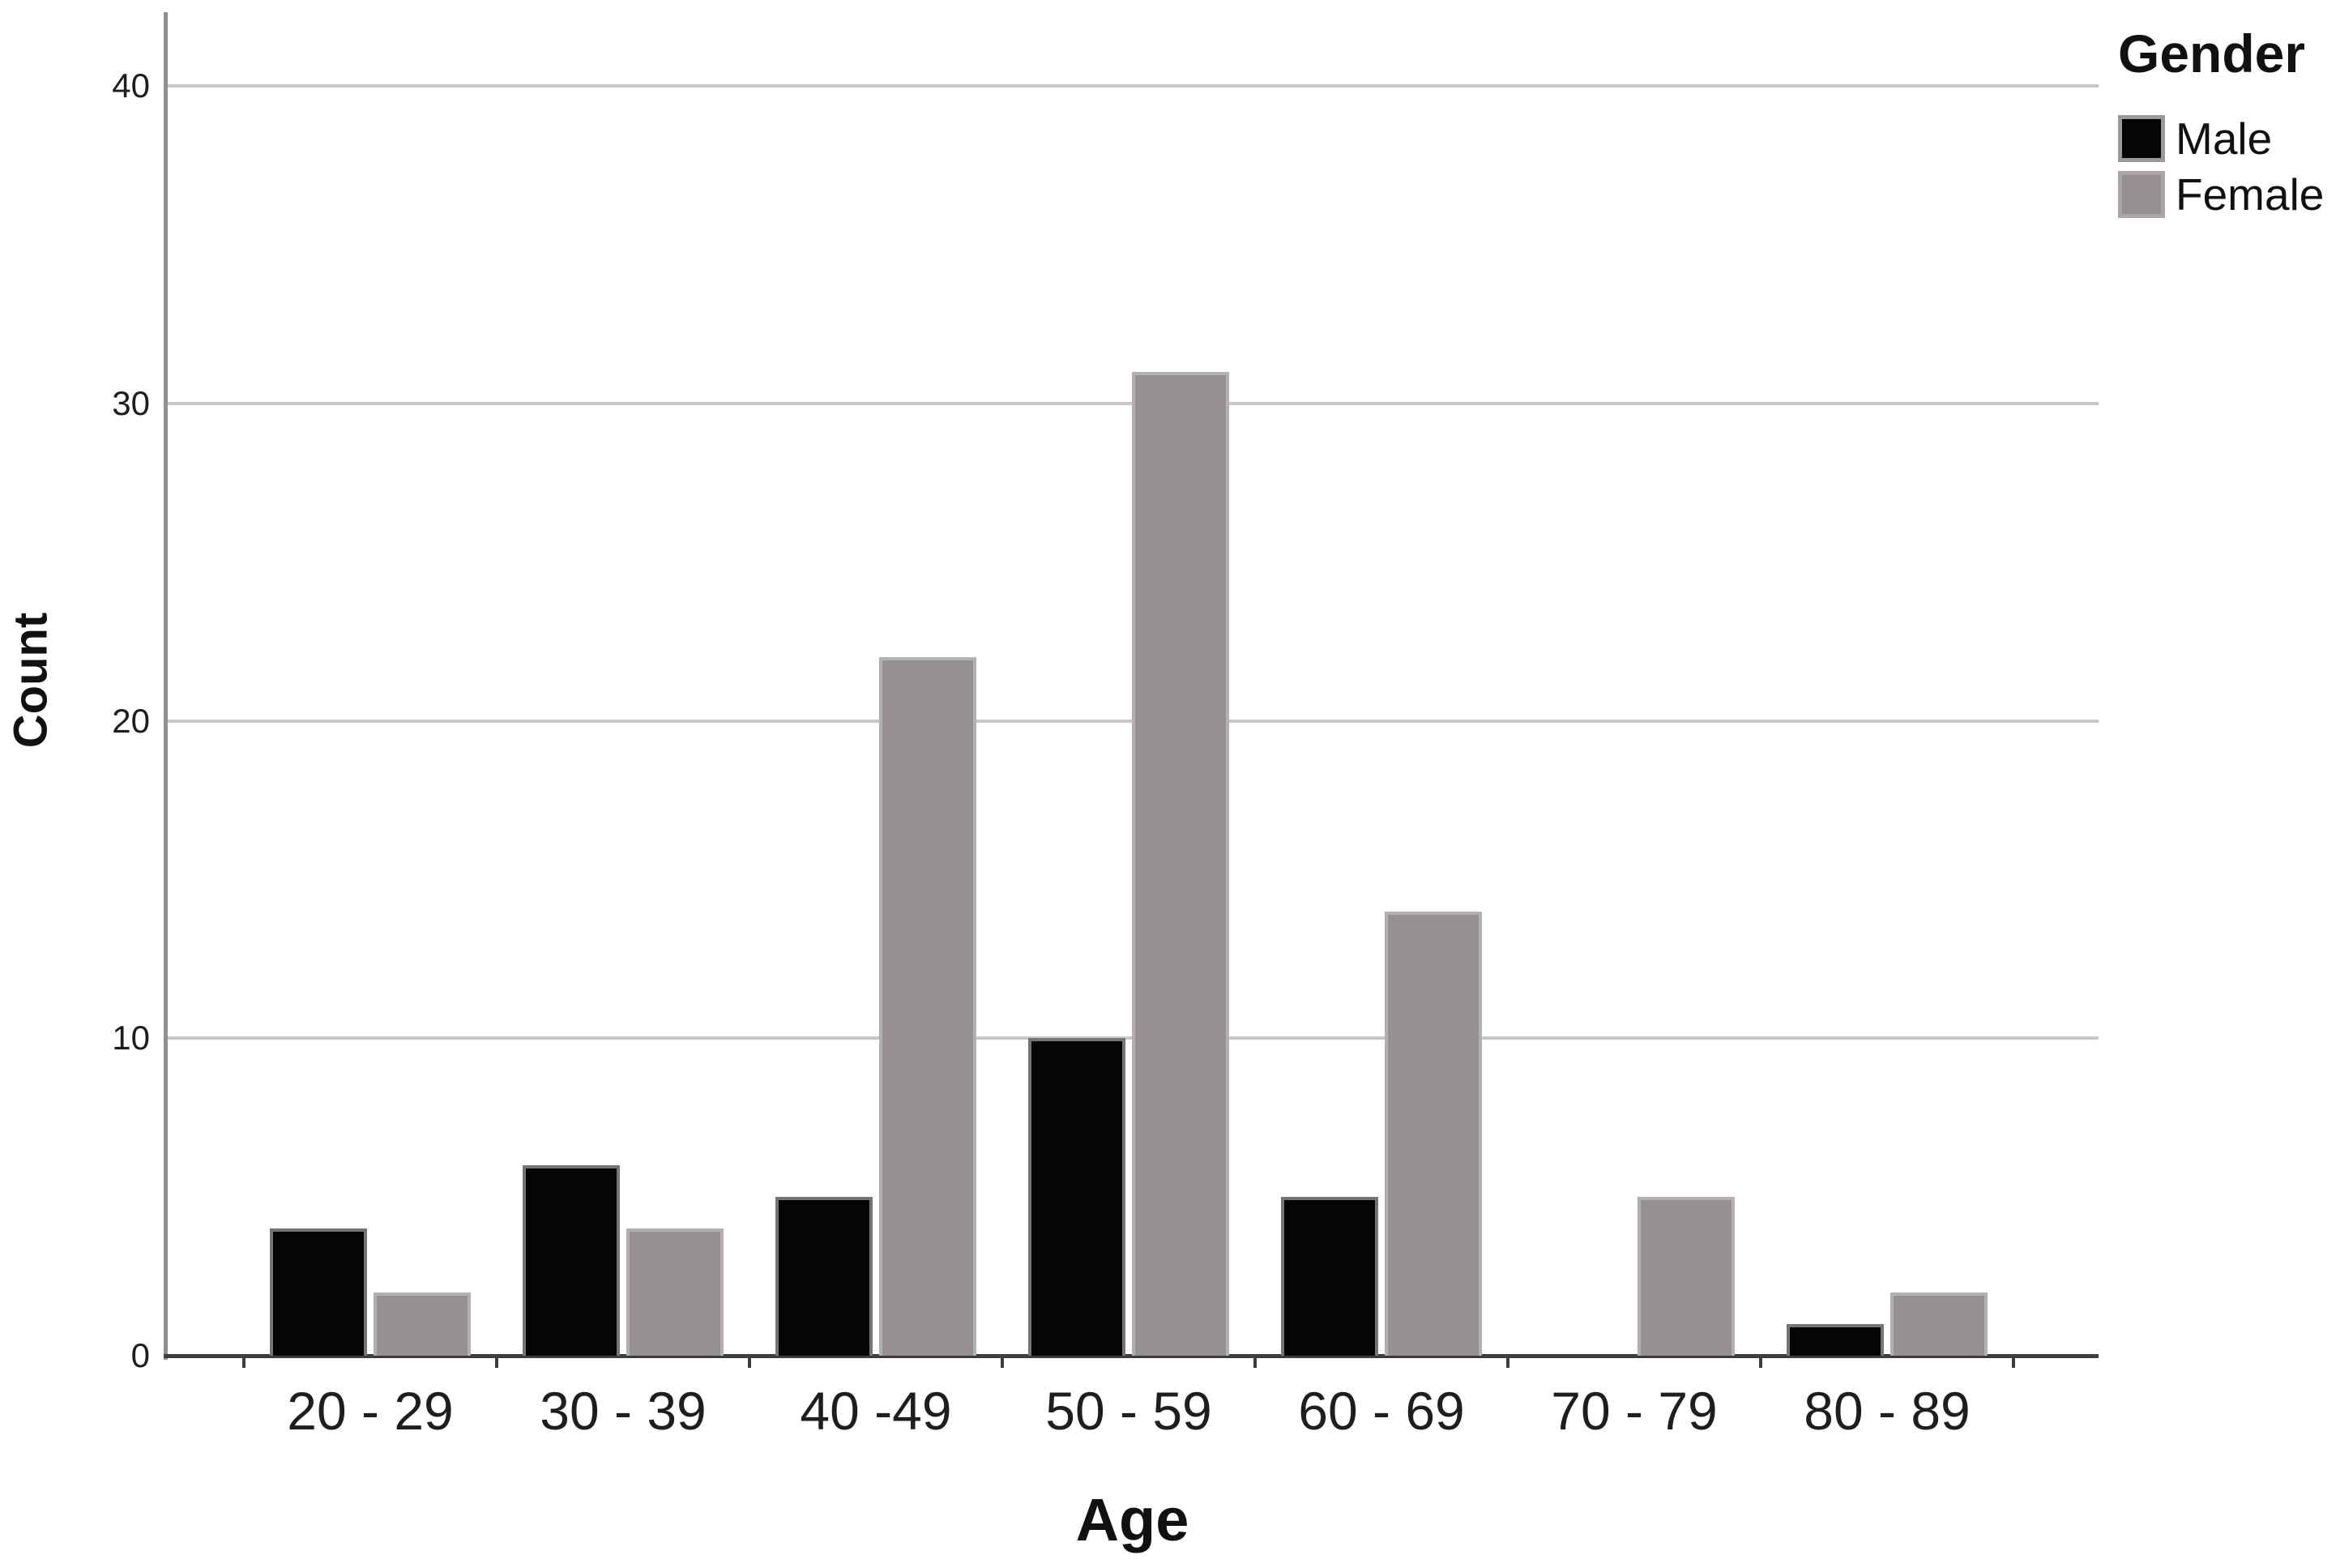 The image size is (2340, 1568). I want to click on y-axis-title: Count, so click(31, 681).